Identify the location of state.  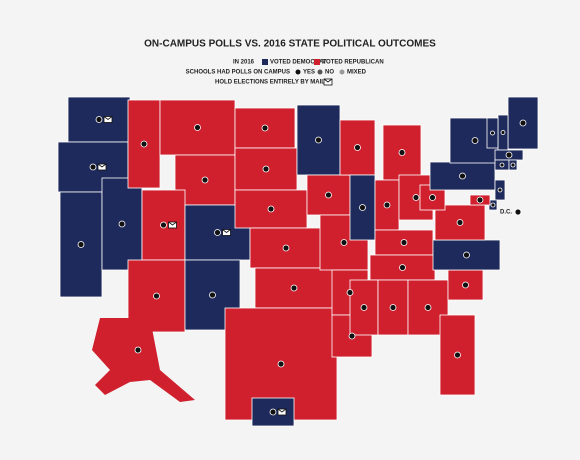
(143, 360).